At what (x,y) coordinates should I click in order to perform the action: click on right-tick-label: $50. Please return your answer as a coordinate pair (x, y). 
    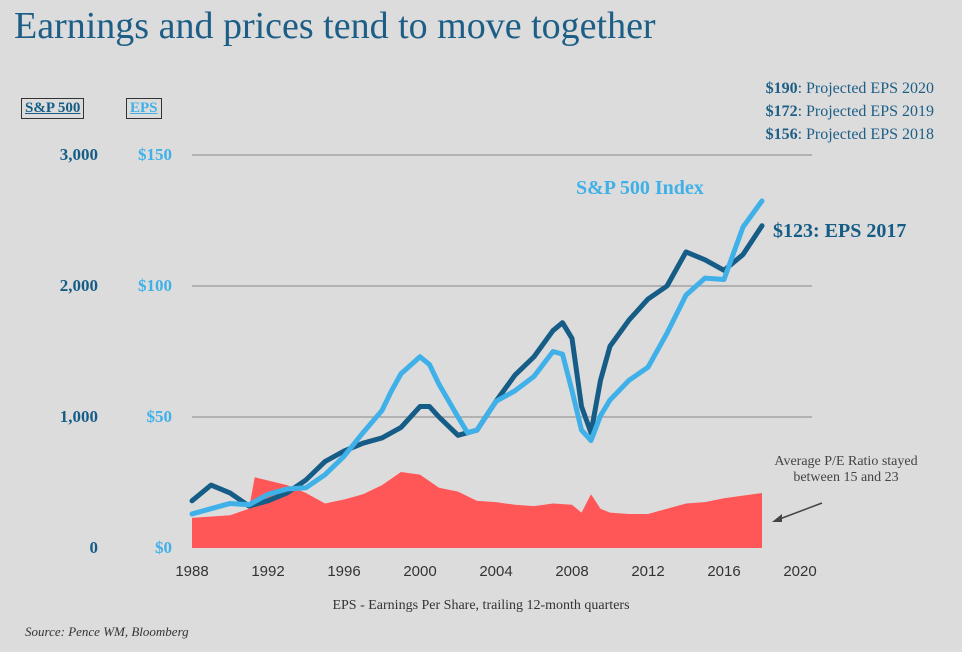
    Looking at the image, I should click on (159, 416).